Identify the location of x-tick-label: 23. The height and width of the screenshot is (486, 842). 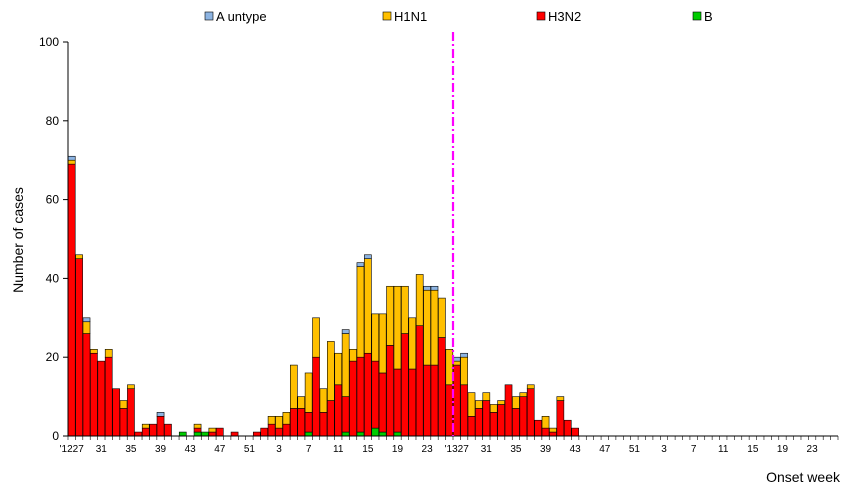
(428, 449).